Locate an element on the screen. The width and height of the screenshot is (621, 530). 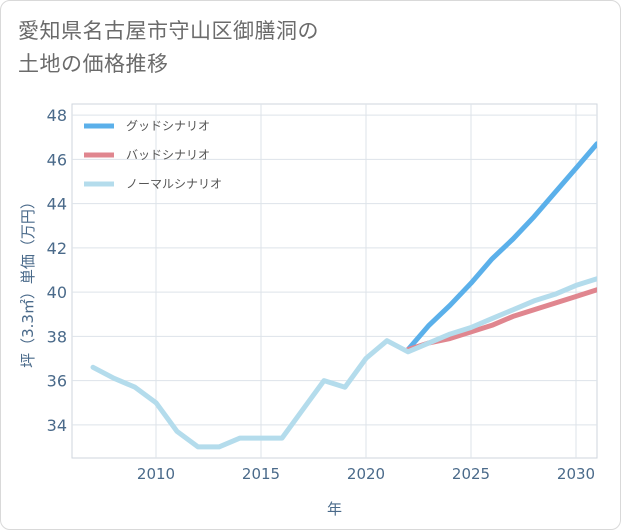
y-tick-label: 36 is located at coordinates (57, 381).